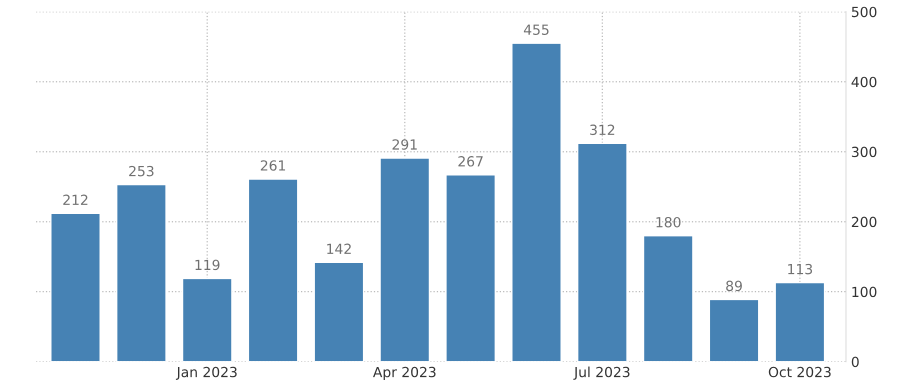 The image size is (900, 391). Describe the element at coordinates (273, 165) in the screenshot. I see `data-label: 261` at that location.